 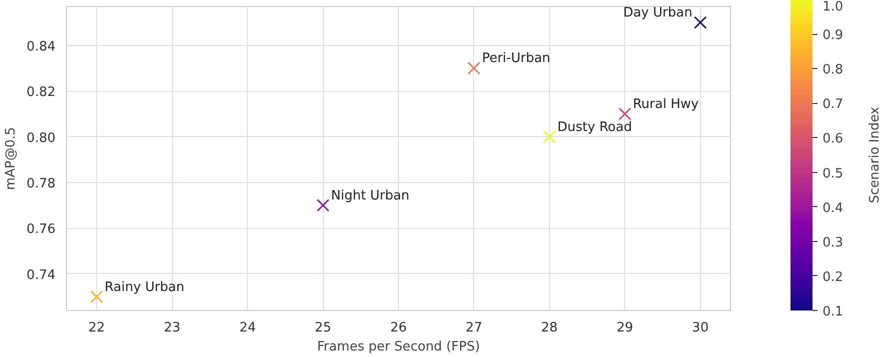 I want to click on annotation: Rainy Urban, so click(x=144, y=287).